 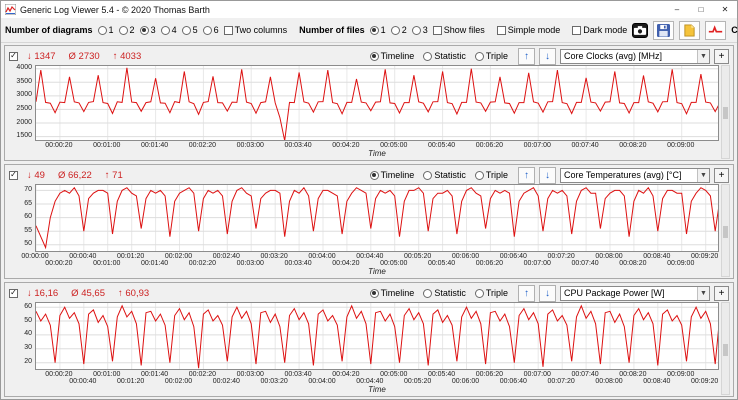 What do you see at coordinates (21, 111) in the screenshot?
I see `y-axis-labels: 1500 2000 2500 3000 3500 4000` at bounding box center [21, 111].